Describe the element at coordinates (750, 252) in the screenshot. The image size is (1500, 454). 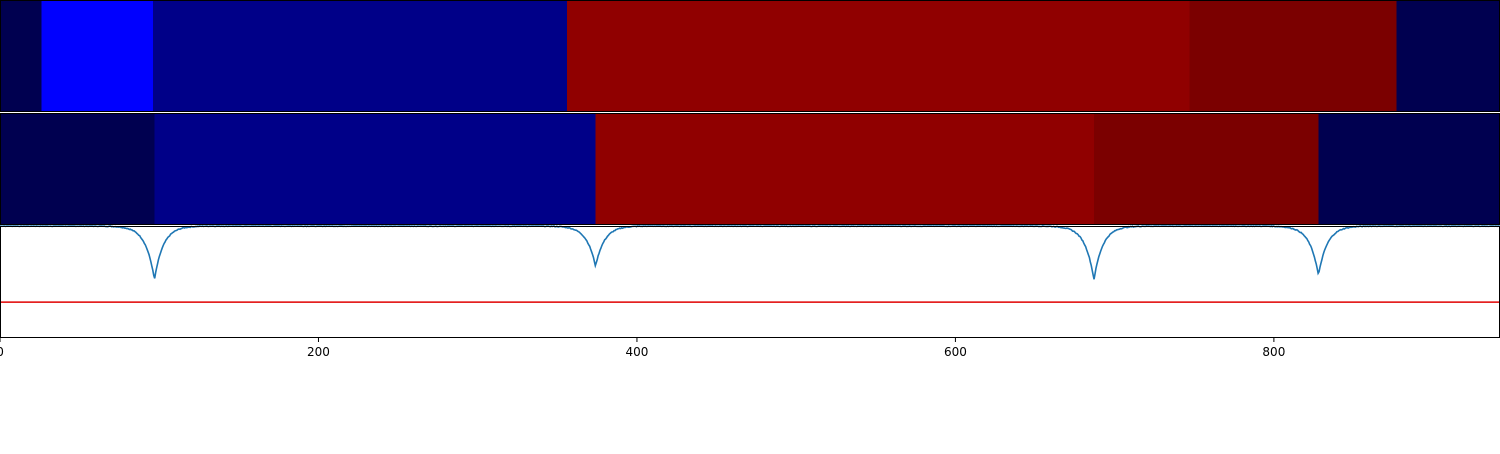
I see `signal-line` at that location.